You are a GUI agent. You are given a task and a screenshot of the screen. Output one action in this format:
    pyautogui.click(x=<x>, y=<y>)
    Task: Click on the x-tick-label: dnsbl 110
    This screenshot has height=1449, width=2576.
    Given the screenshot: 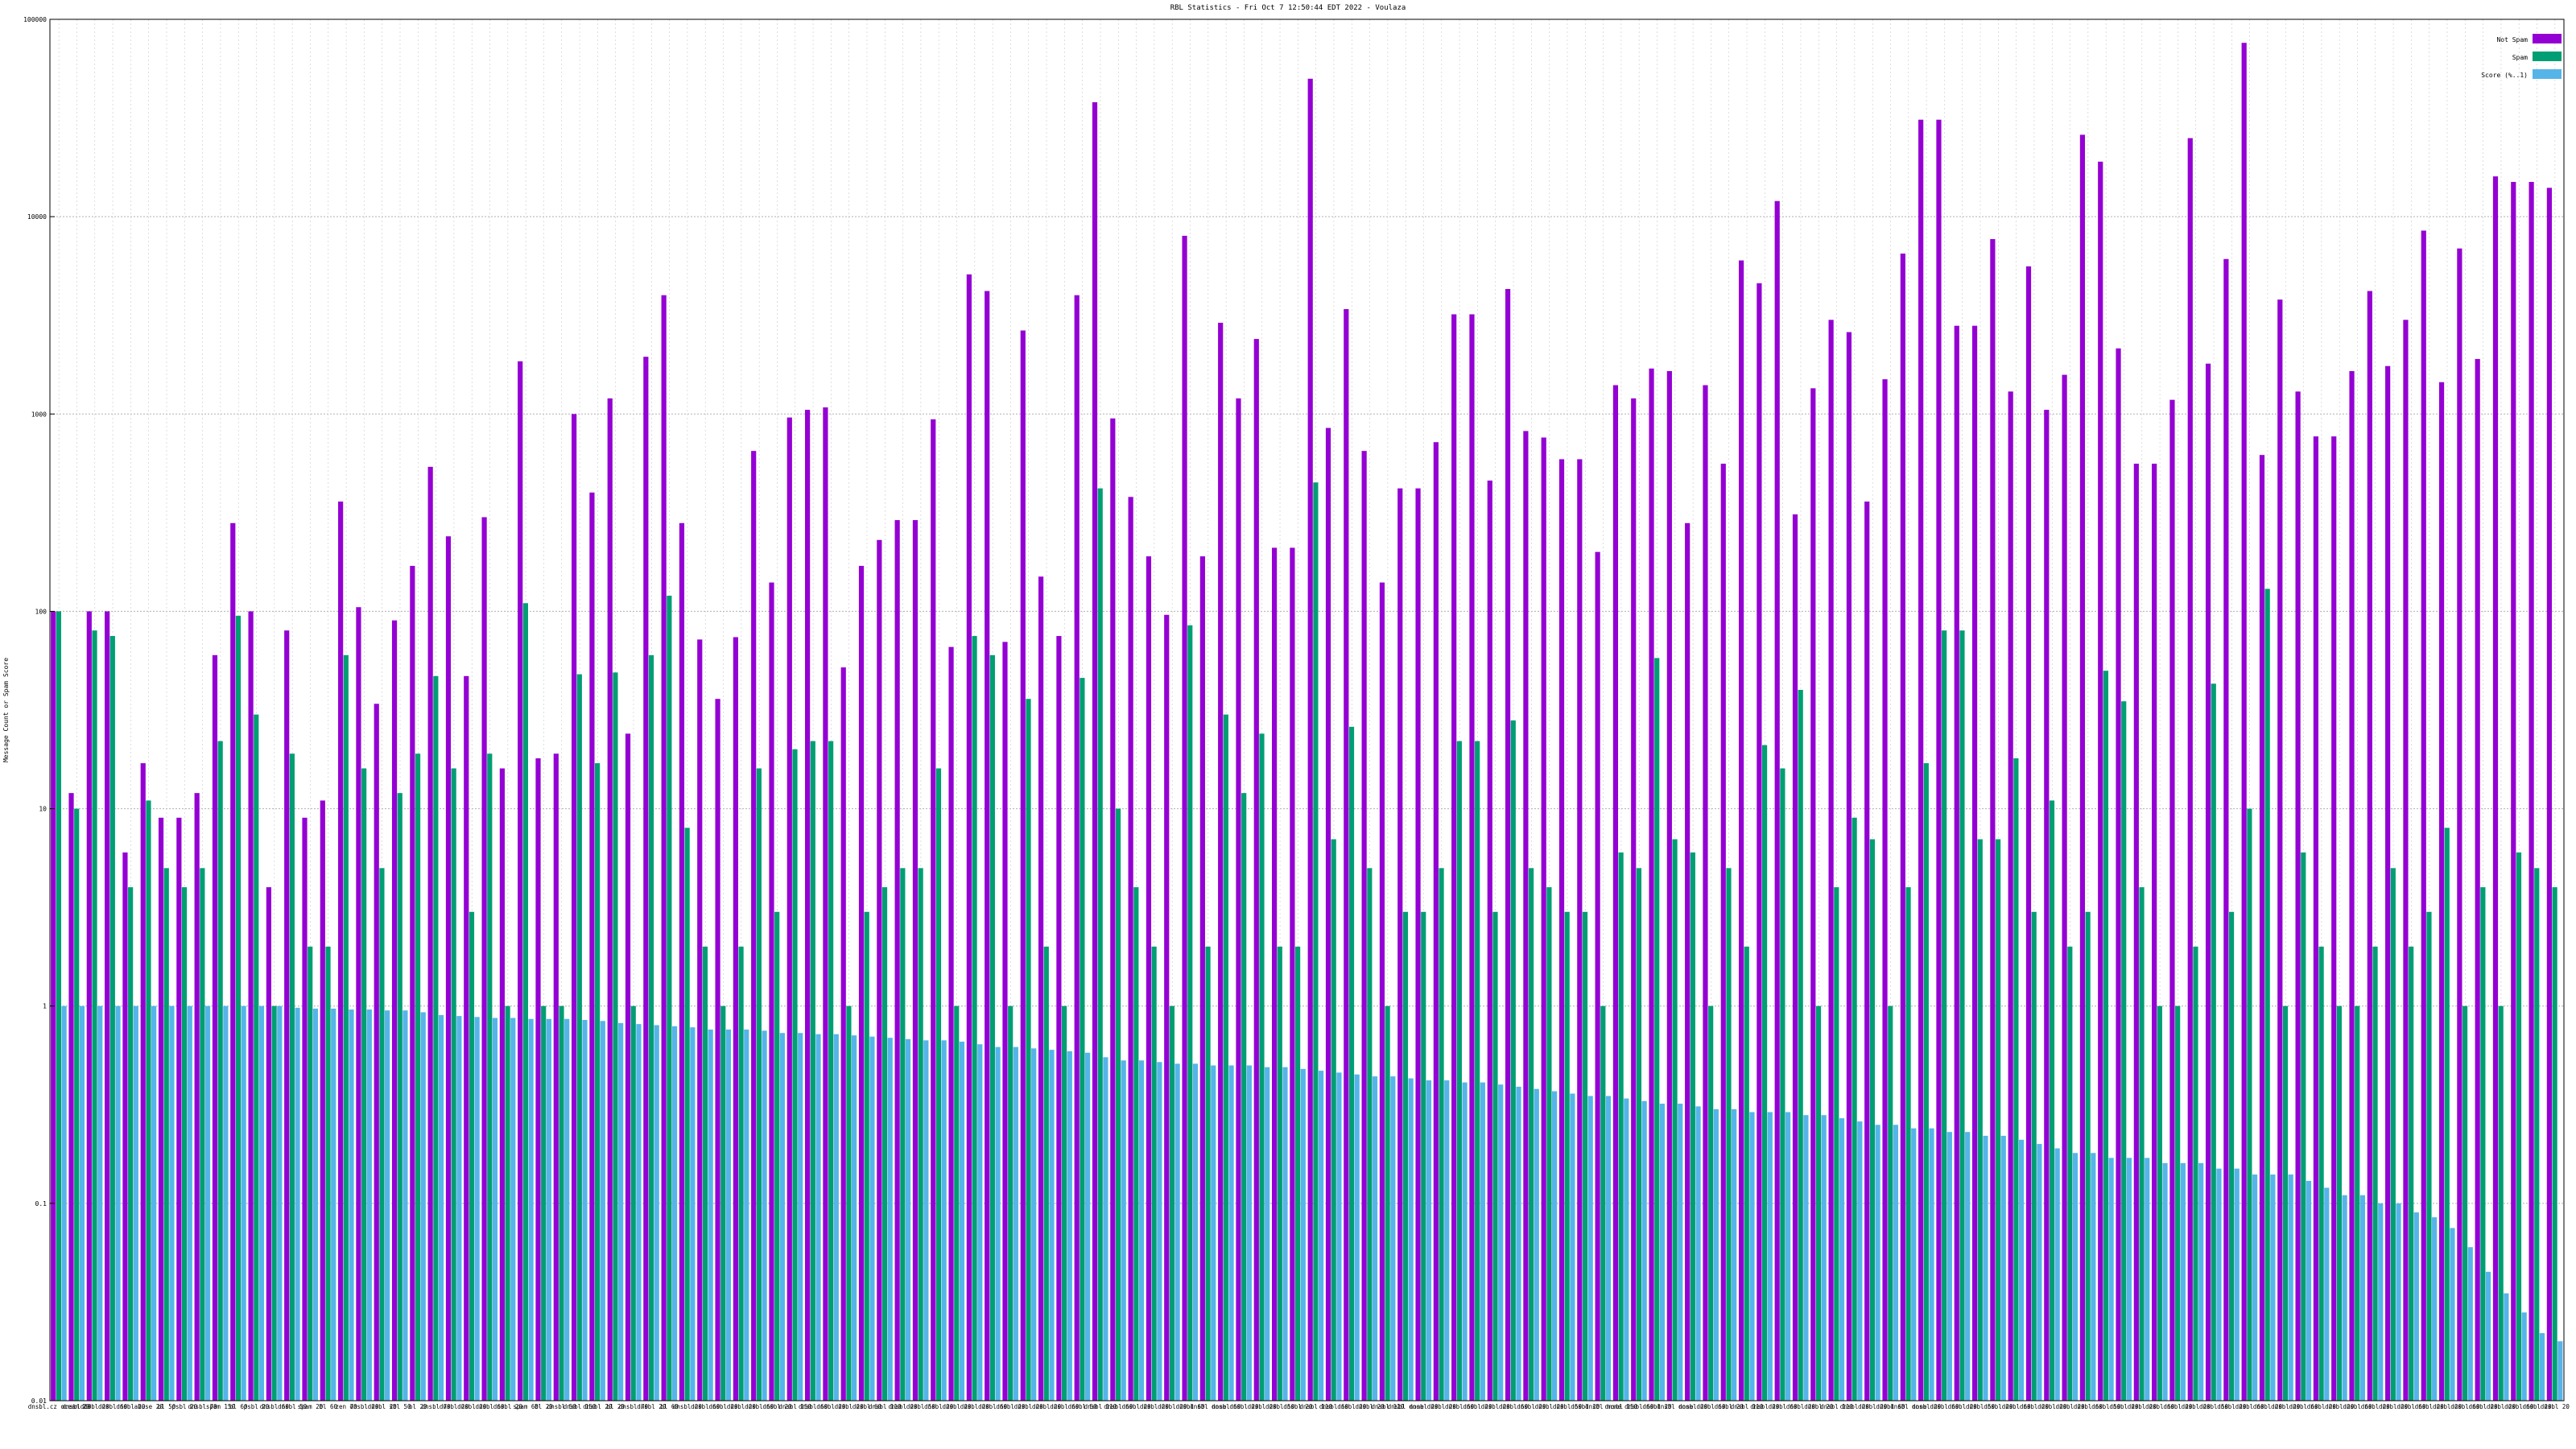 What is the action you would take?
    pyautogui.click(x=1100, y=1406)
    